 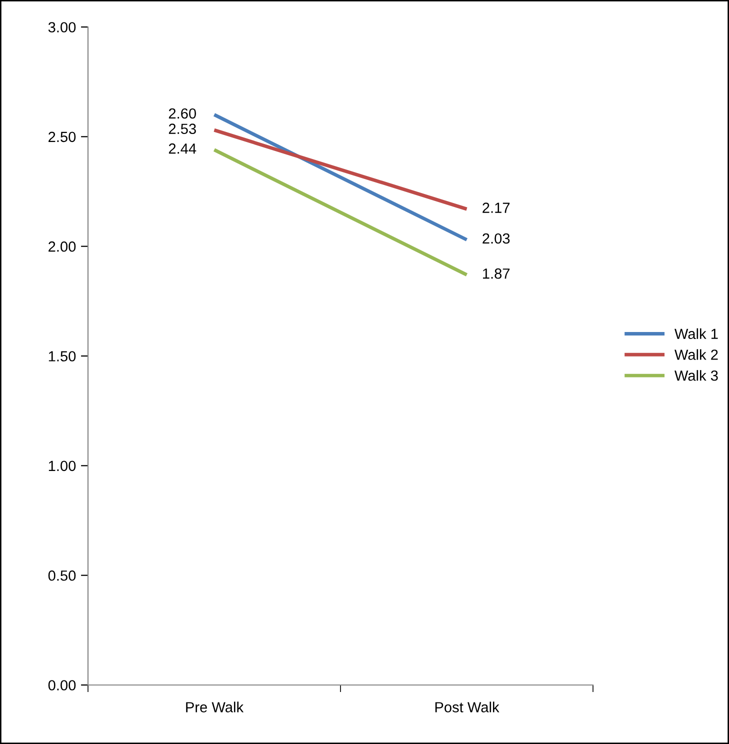 I want to click on y-tick-label: 0.00, so click(x=62, y=685).